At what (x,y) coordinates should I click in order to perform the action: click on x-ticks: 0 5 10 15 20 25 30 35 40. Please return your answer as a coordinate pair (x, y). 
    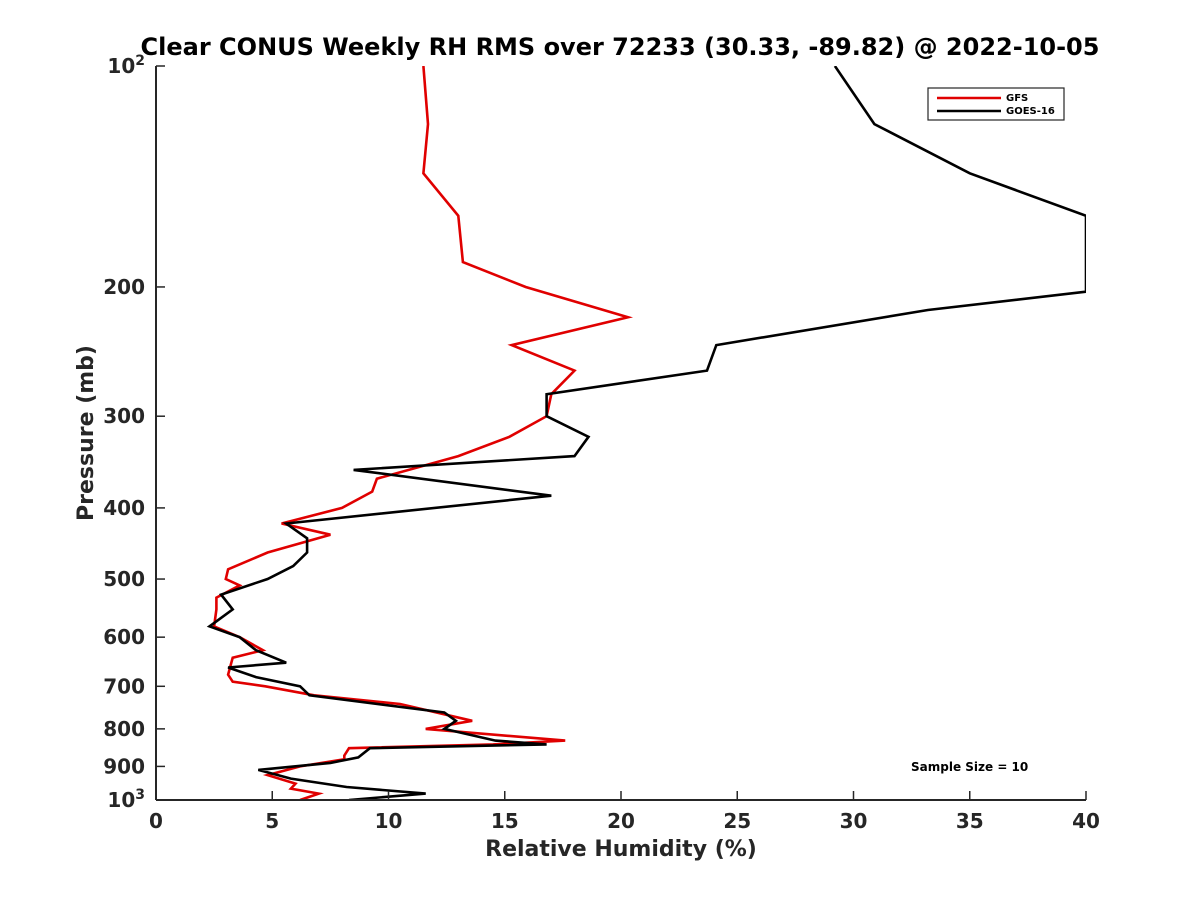
    Looking at the image, I should click on (624, 812).